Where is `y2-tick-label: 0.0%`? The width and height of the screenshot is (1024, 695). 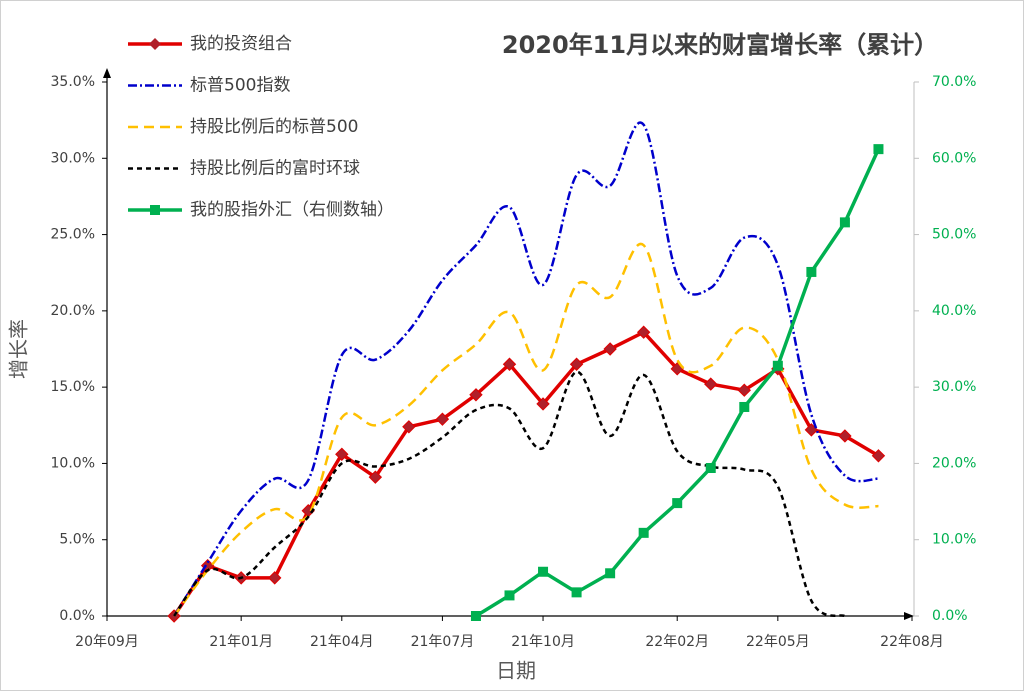 y2-tick-label: 0.0% is located at coordinates (950, 616).